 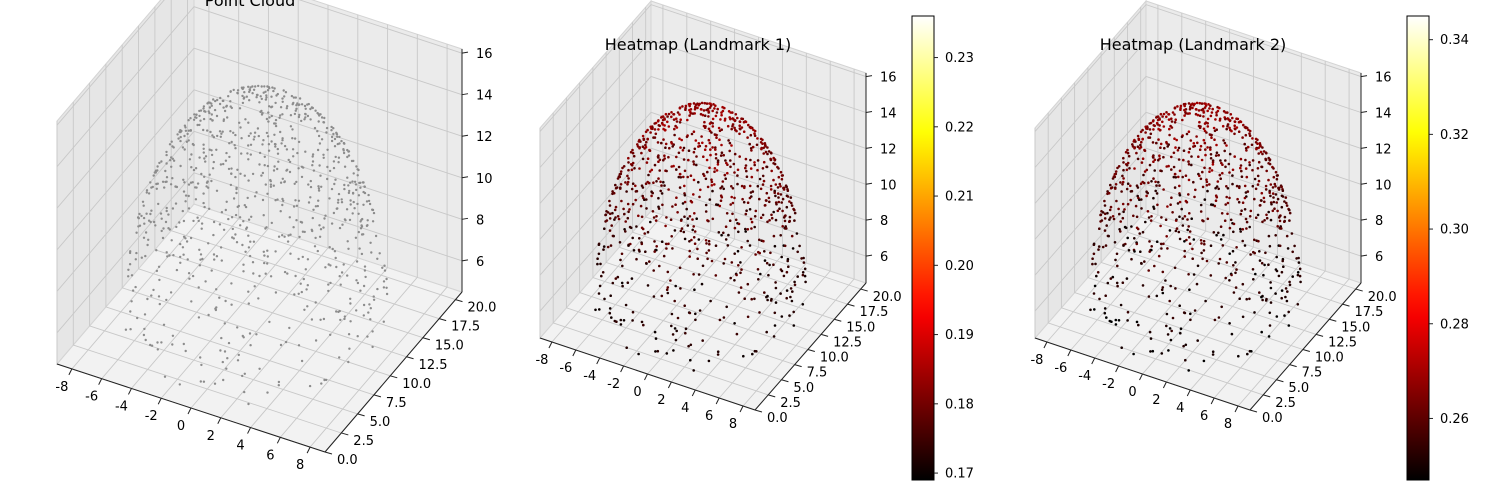 I want to click on colorbar-tick-label: 0.20, so click(x=959, y=266).